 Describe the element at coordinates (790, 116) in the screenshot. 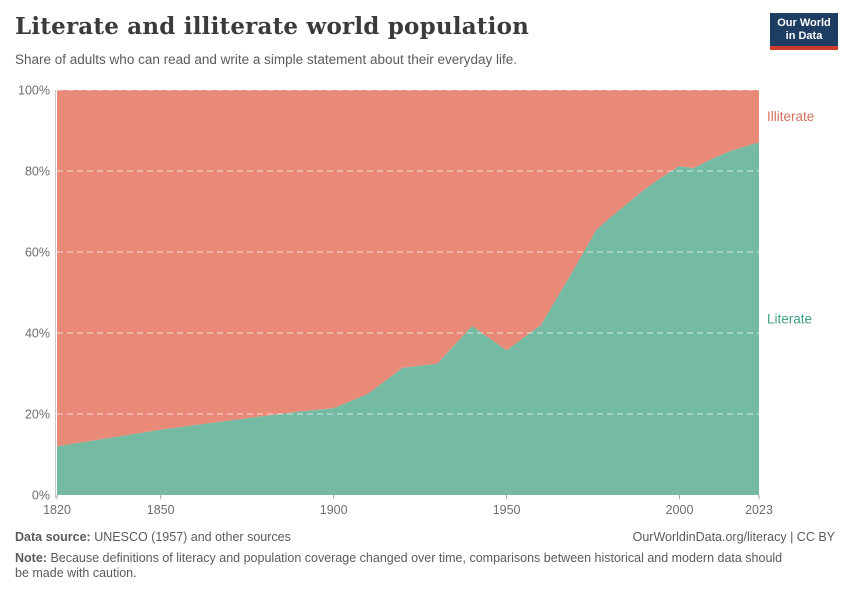

I see `series-label-illiterate: Illiterate` at that location.